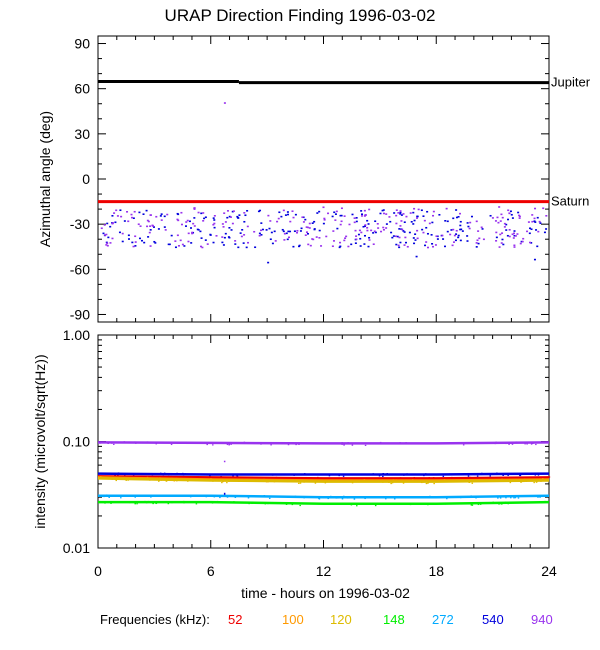 The image size is (600, 650). I want to click on y-tick-label: -30, so click(80, 224).